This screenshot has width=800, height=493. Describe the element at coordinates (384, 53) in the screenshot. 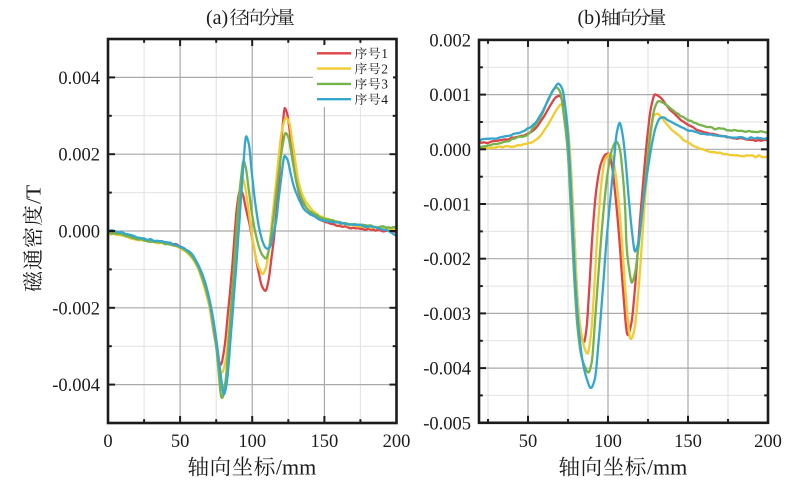

I see `svg-text: 1` at that location.